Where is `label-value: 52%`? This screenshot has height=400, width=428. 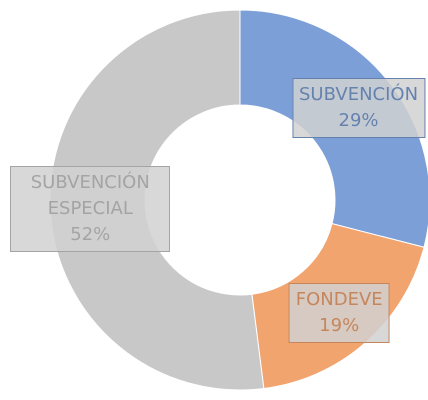 label-value: 52% is located at coordinates (90, 235).